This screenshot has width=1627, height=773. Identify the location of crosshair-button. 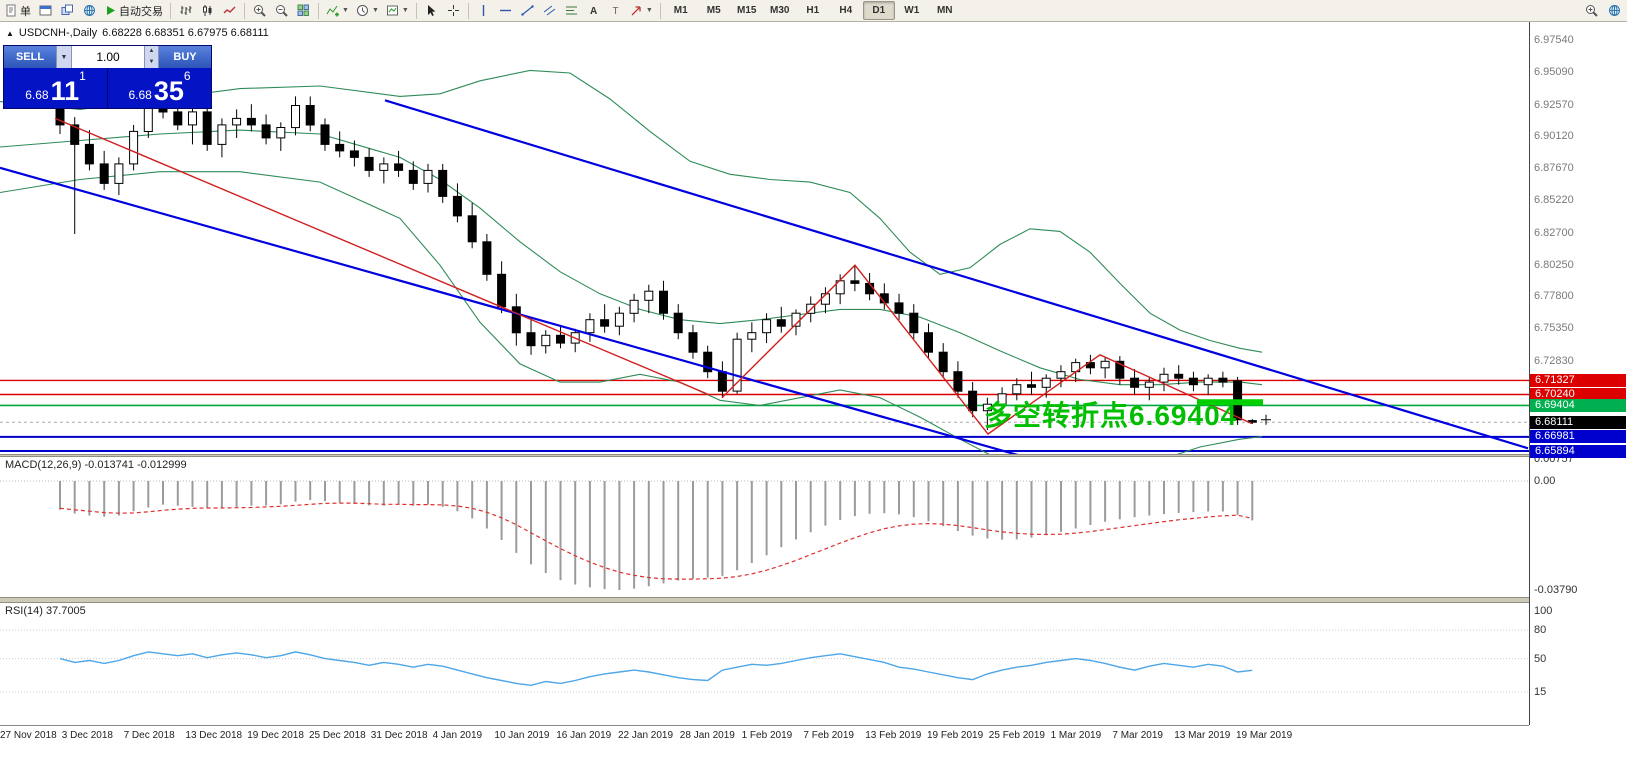
(453, 10).